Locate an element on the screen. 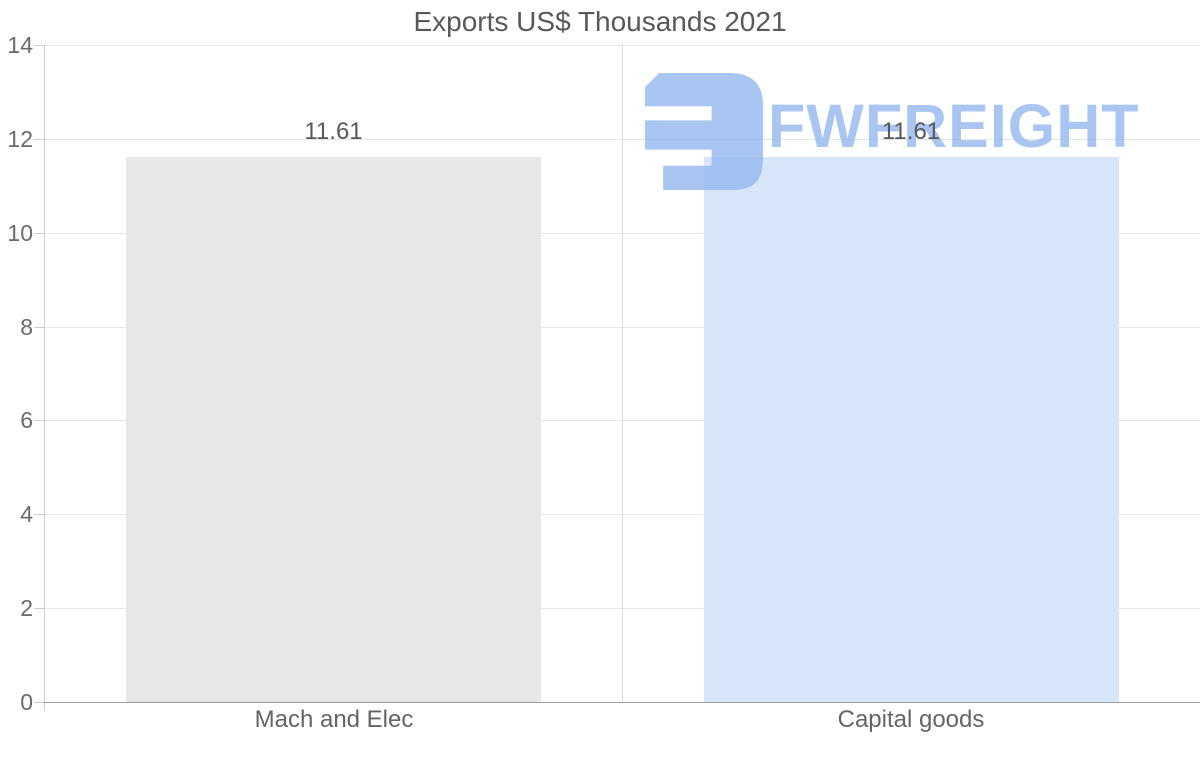 This screenshot has height=763, width=1200. y-axis-label: 0 is located at coordinates (26, 702).